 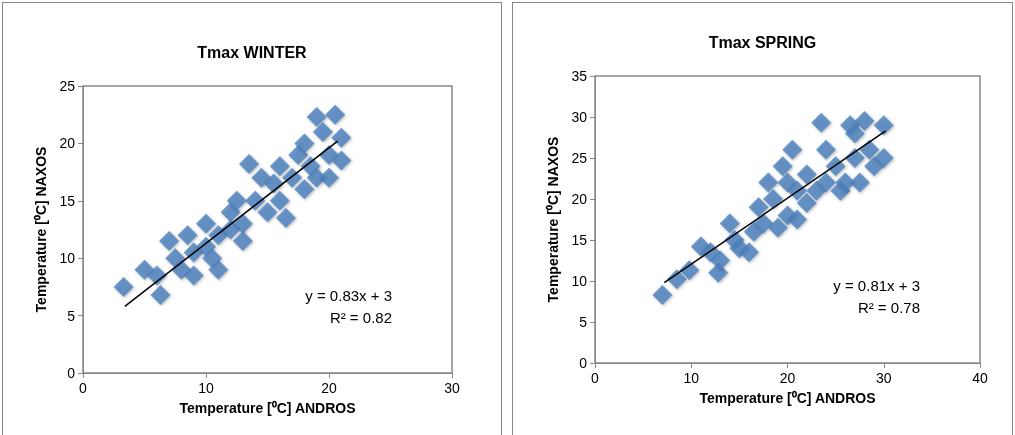 What do you see at coordinates (252, 52) in the screenshot?
I see `chart-title: Tmax WINTER` at bounding box center [252, 52].